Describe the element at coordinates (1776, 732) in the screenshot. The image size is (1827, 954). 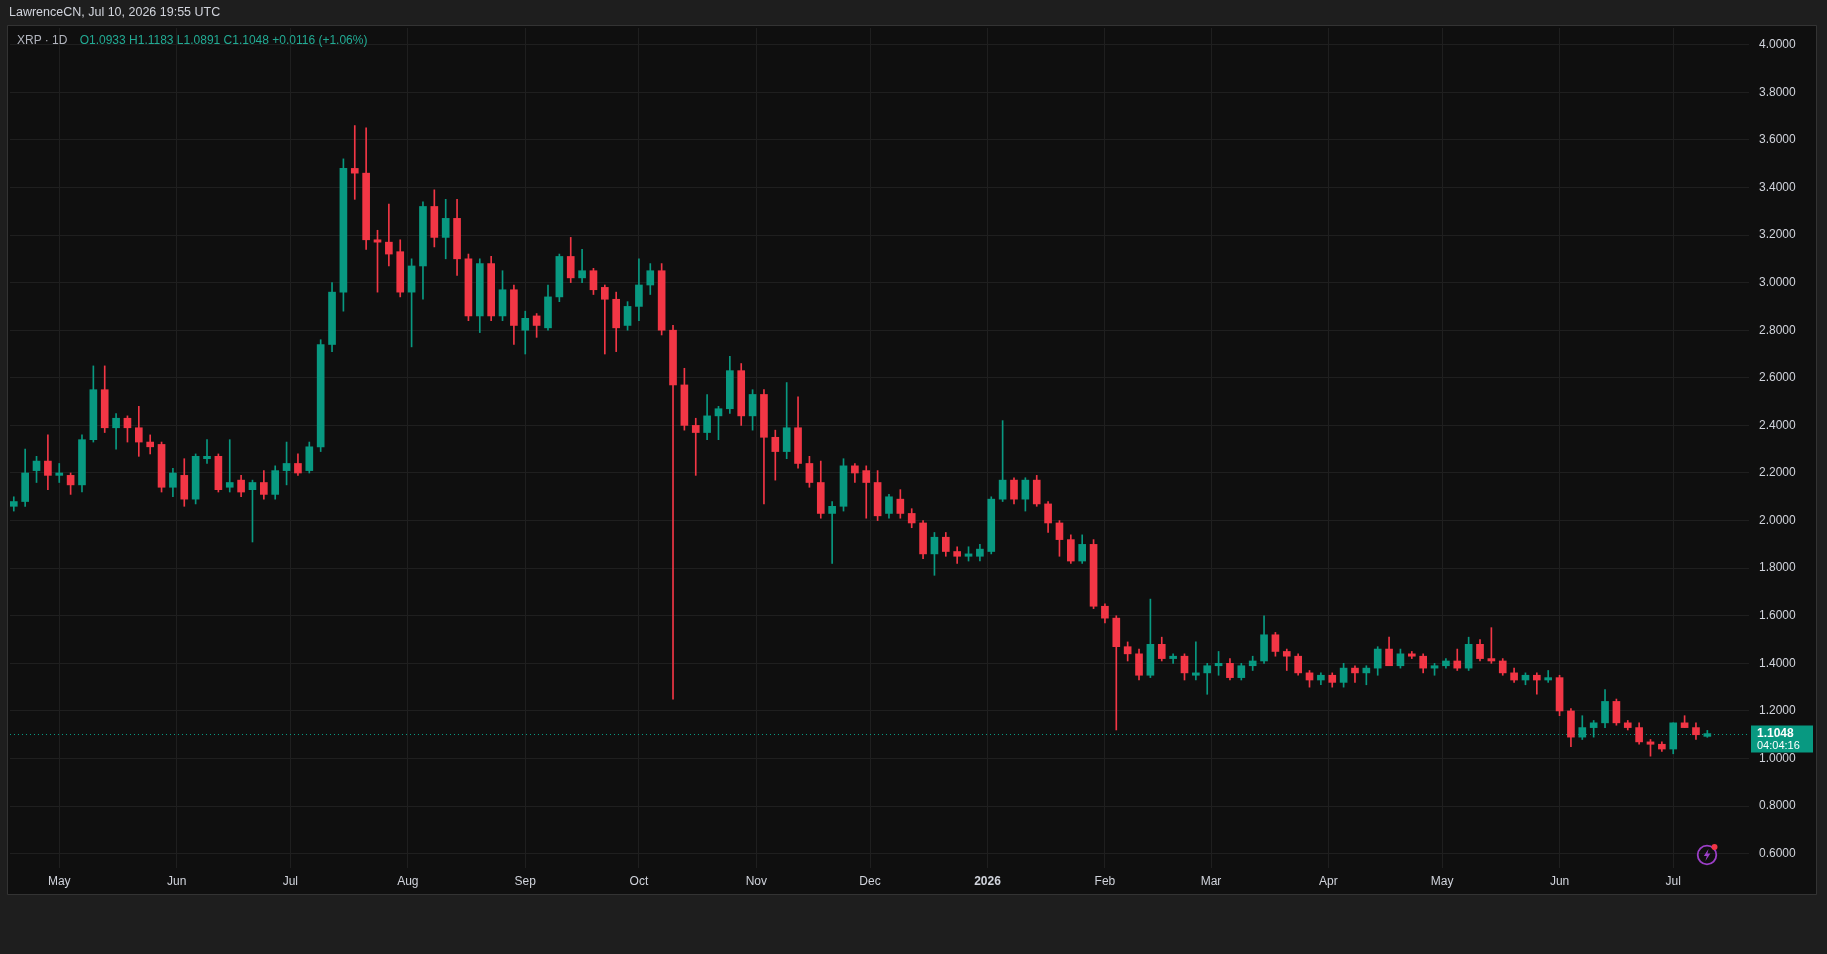
I see `ref-line-label: 1.1048` at that location.